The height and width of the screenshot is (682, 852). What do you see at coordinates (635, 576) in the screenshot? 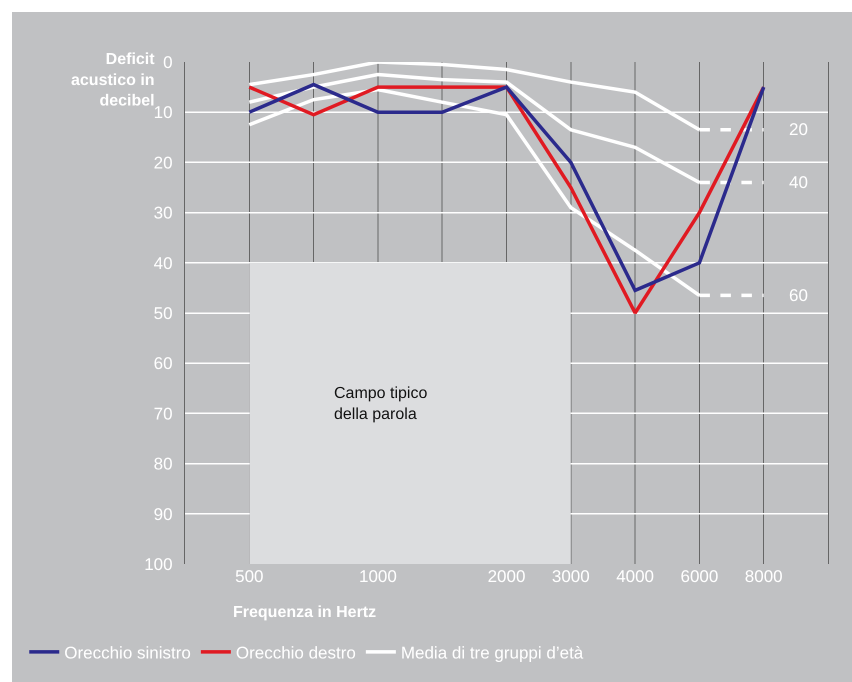
I see `x-tick-label: 4000` at bounding box center [635, 576].